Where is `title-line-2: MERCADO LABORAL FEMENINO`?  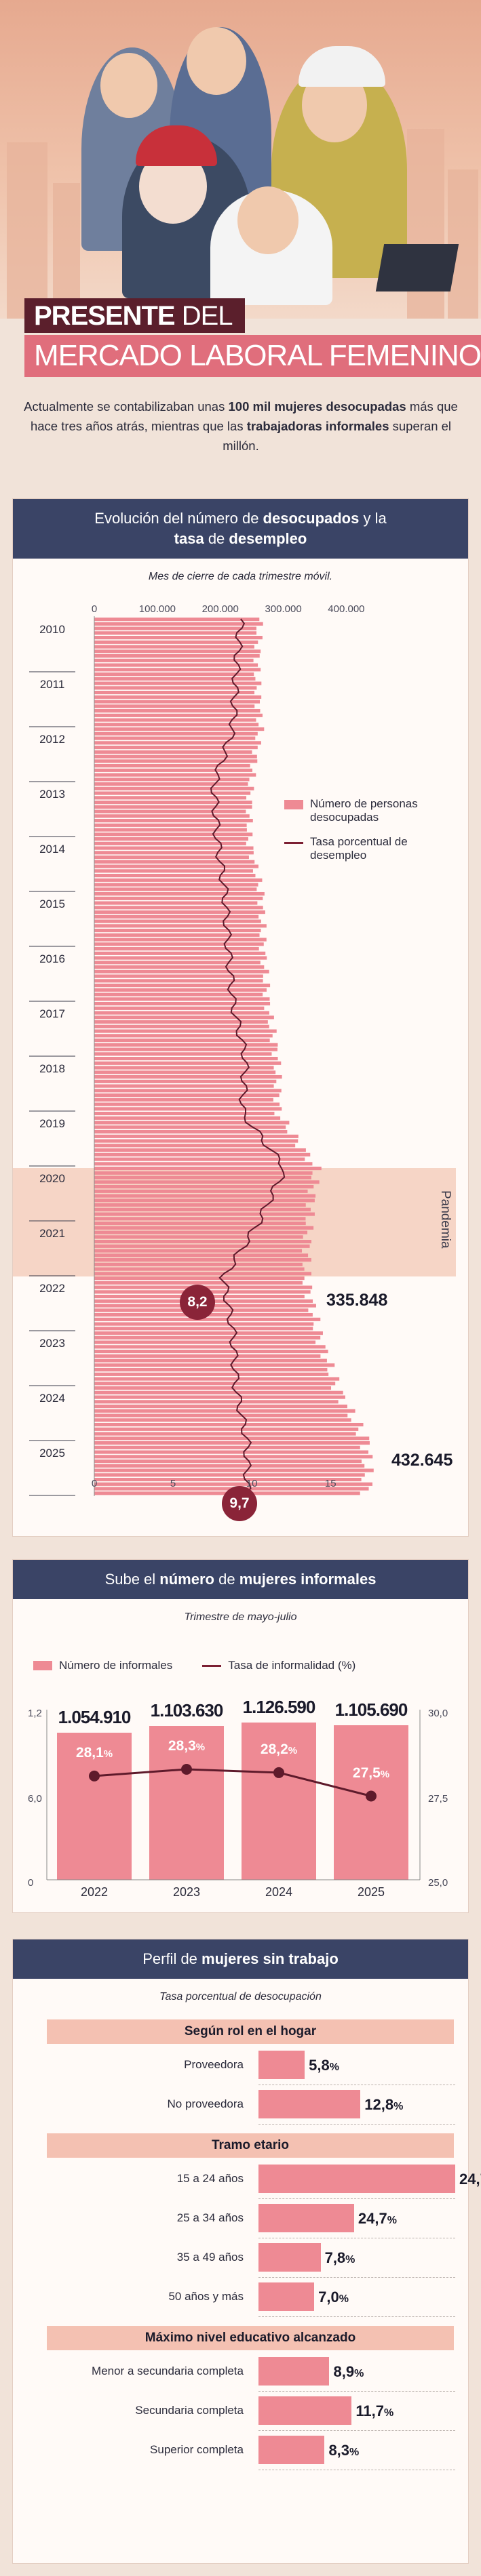 title-line-2: MERCADO LABORAL FEMENINO is located at coordinates (252, 356).